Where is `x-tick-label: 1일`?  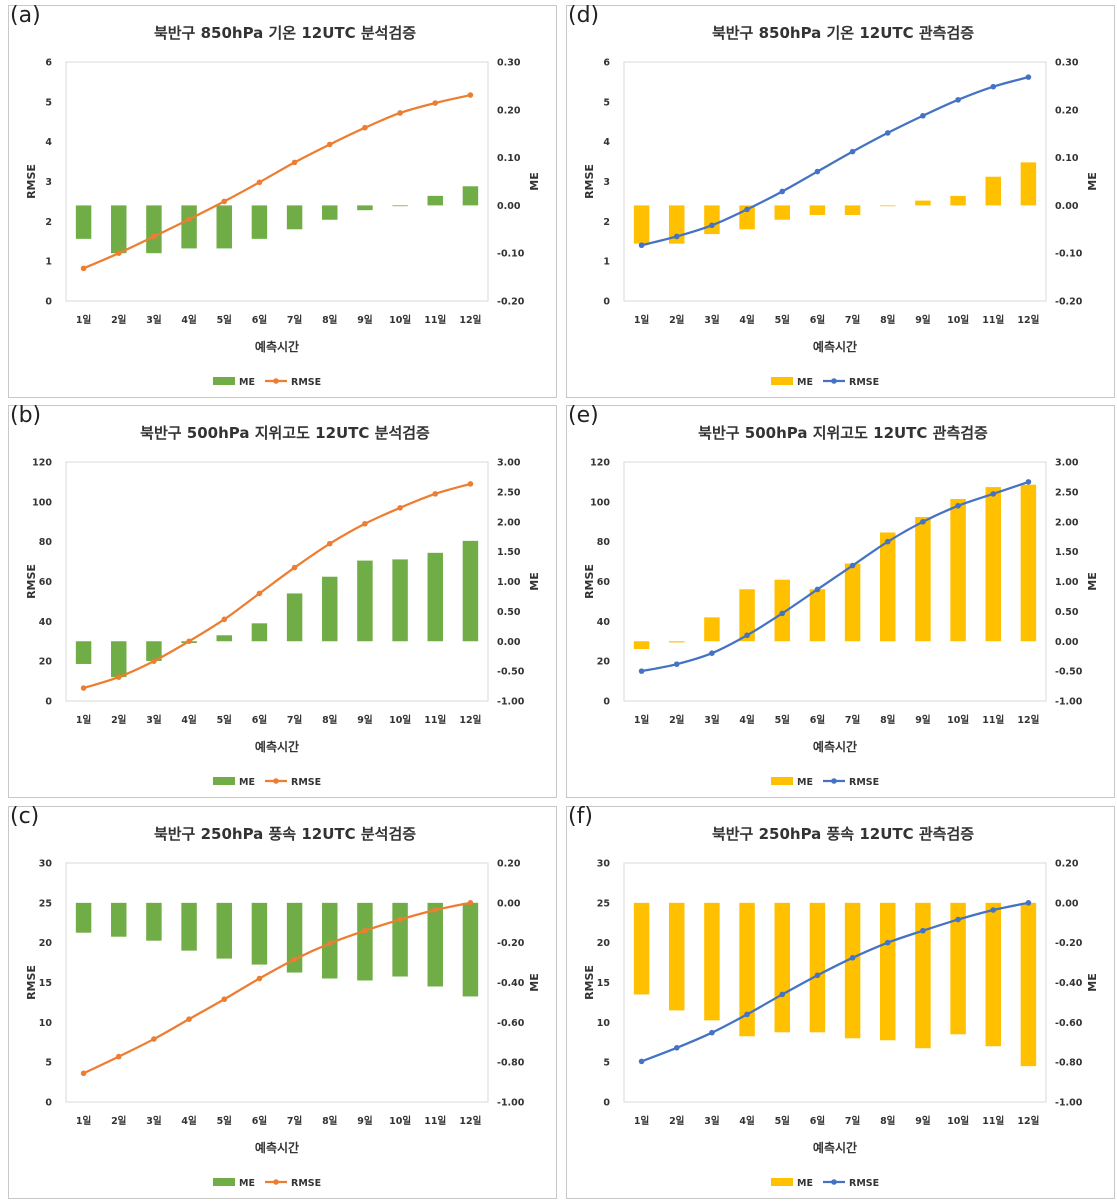
x-tick-label: 1일 is located at coordinates (642, 720).